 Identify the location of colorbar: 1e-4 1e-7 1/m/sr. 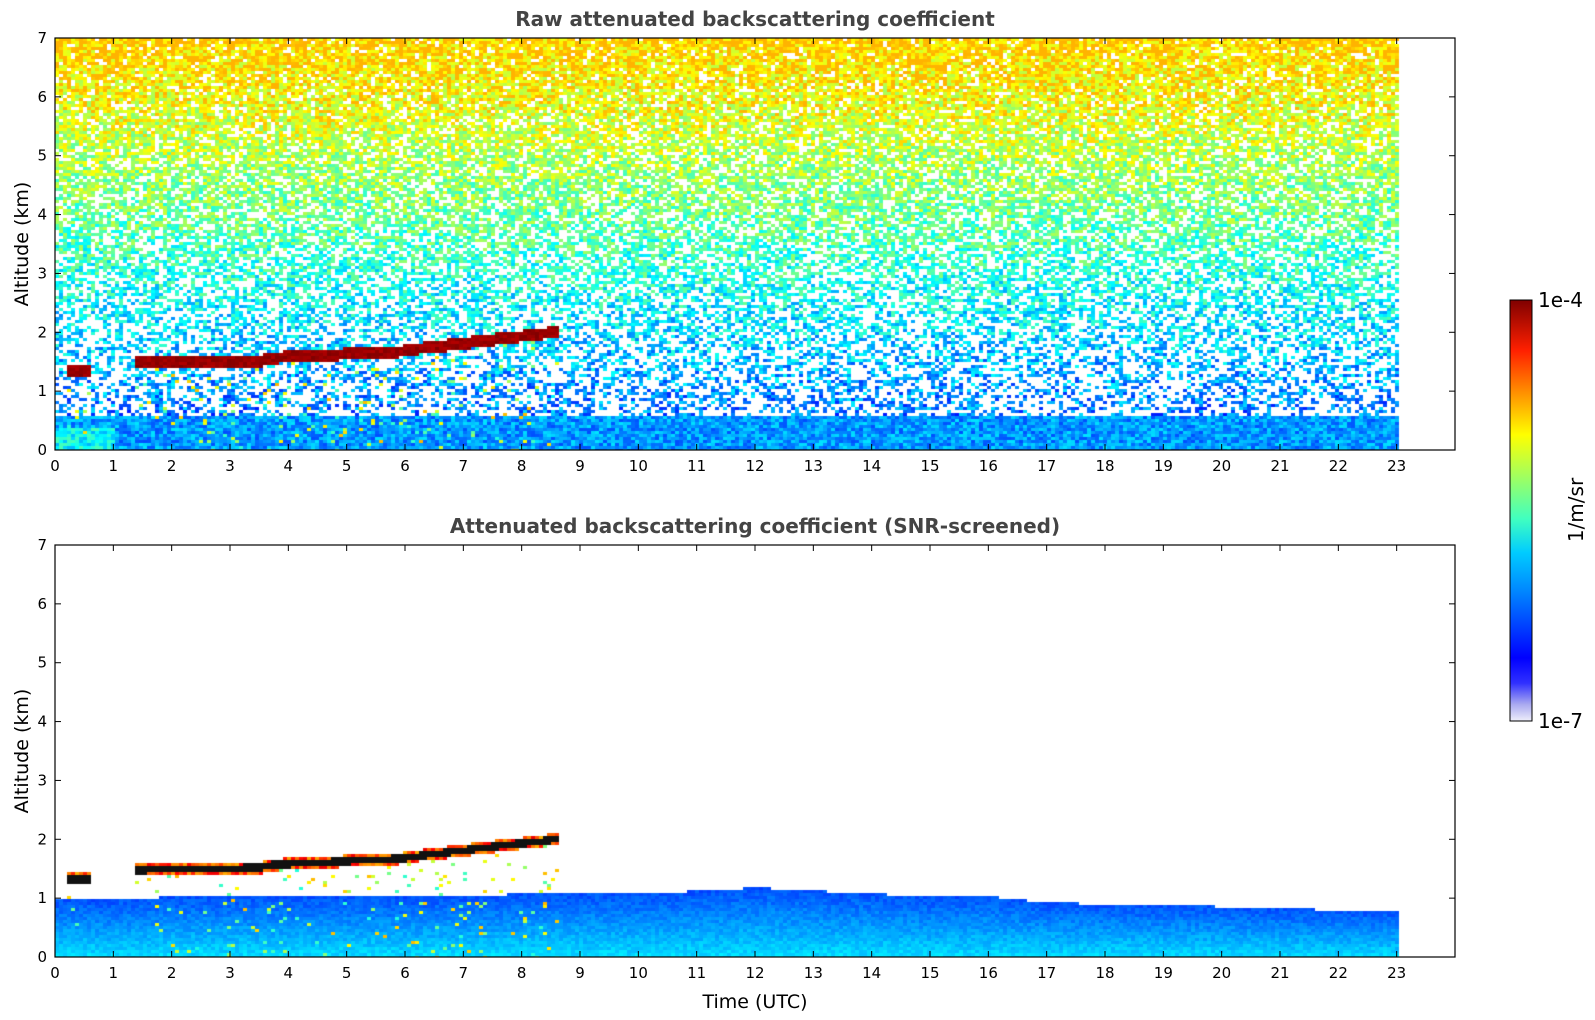
(1548, 510).